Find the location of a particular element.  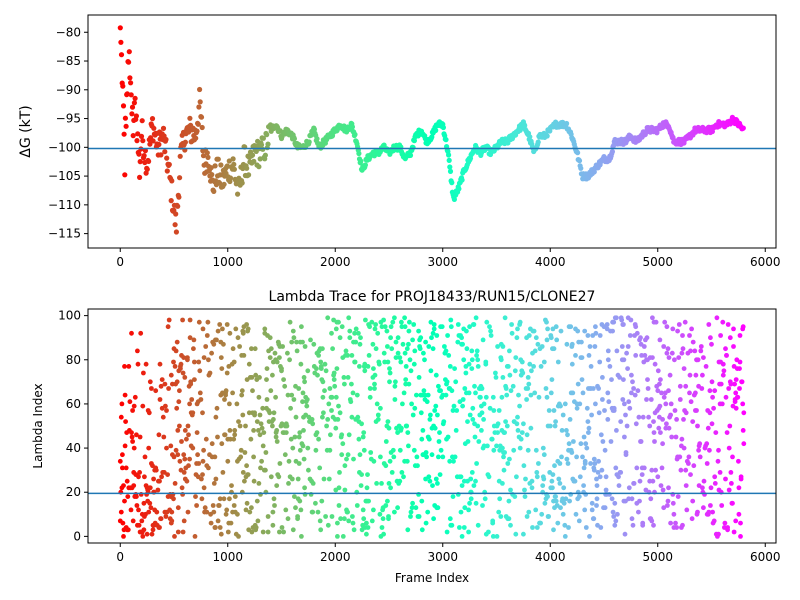

x-tick-label: 0 is located at coordinates (120, 557).